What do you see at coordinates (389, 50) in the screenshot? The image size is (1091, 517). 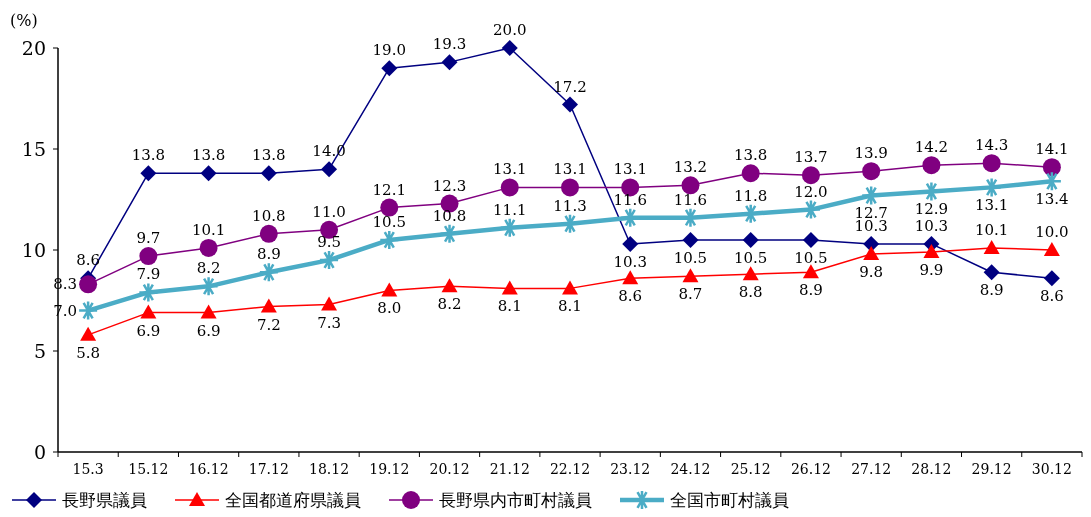 I see `data-label: 19.0` at bounding box center [389, 50].